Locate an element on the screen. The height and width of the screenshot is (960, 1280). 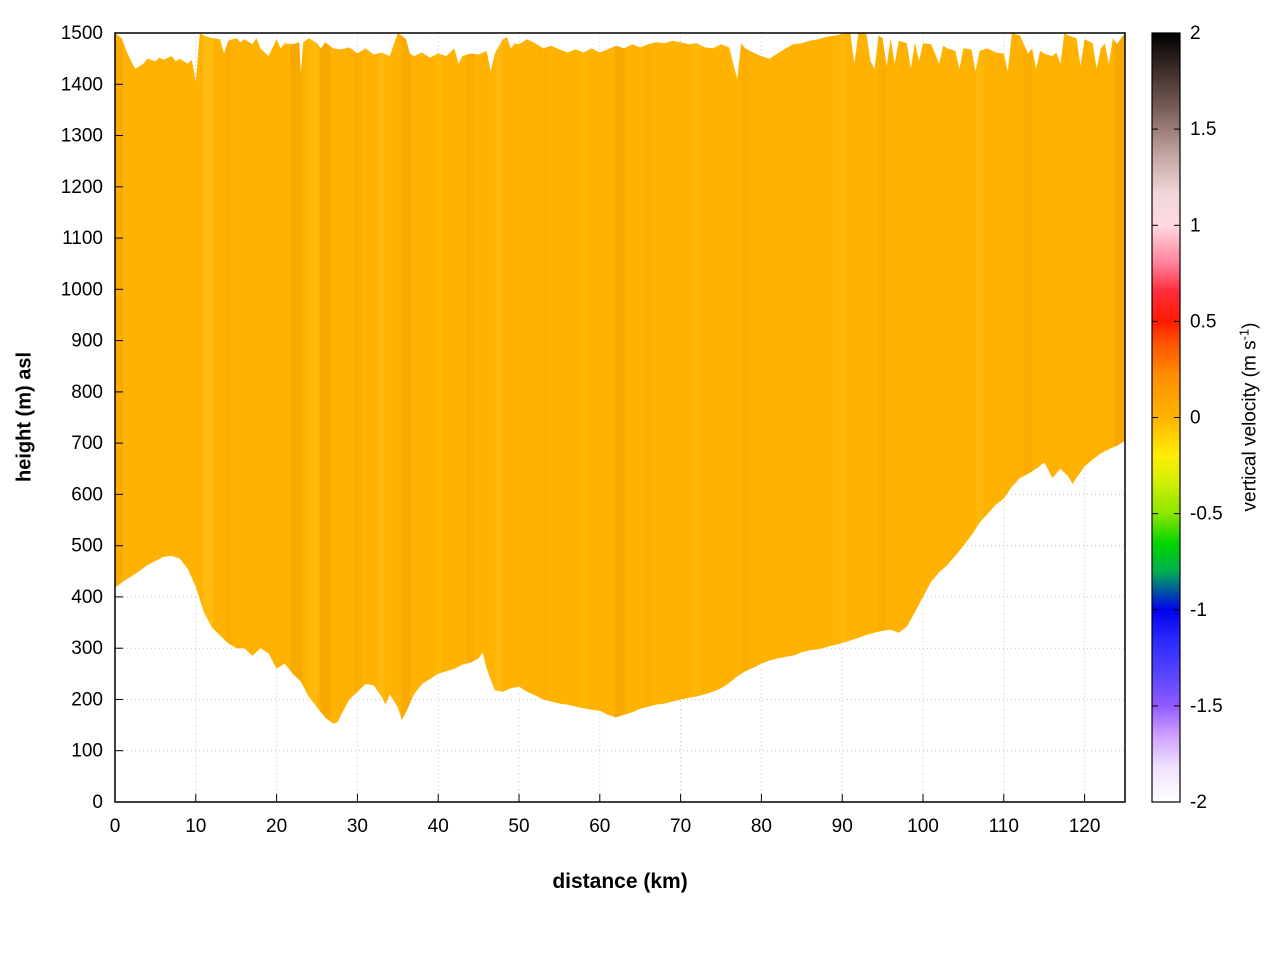
svg-text: 200 is located at coordinates (87, 700).